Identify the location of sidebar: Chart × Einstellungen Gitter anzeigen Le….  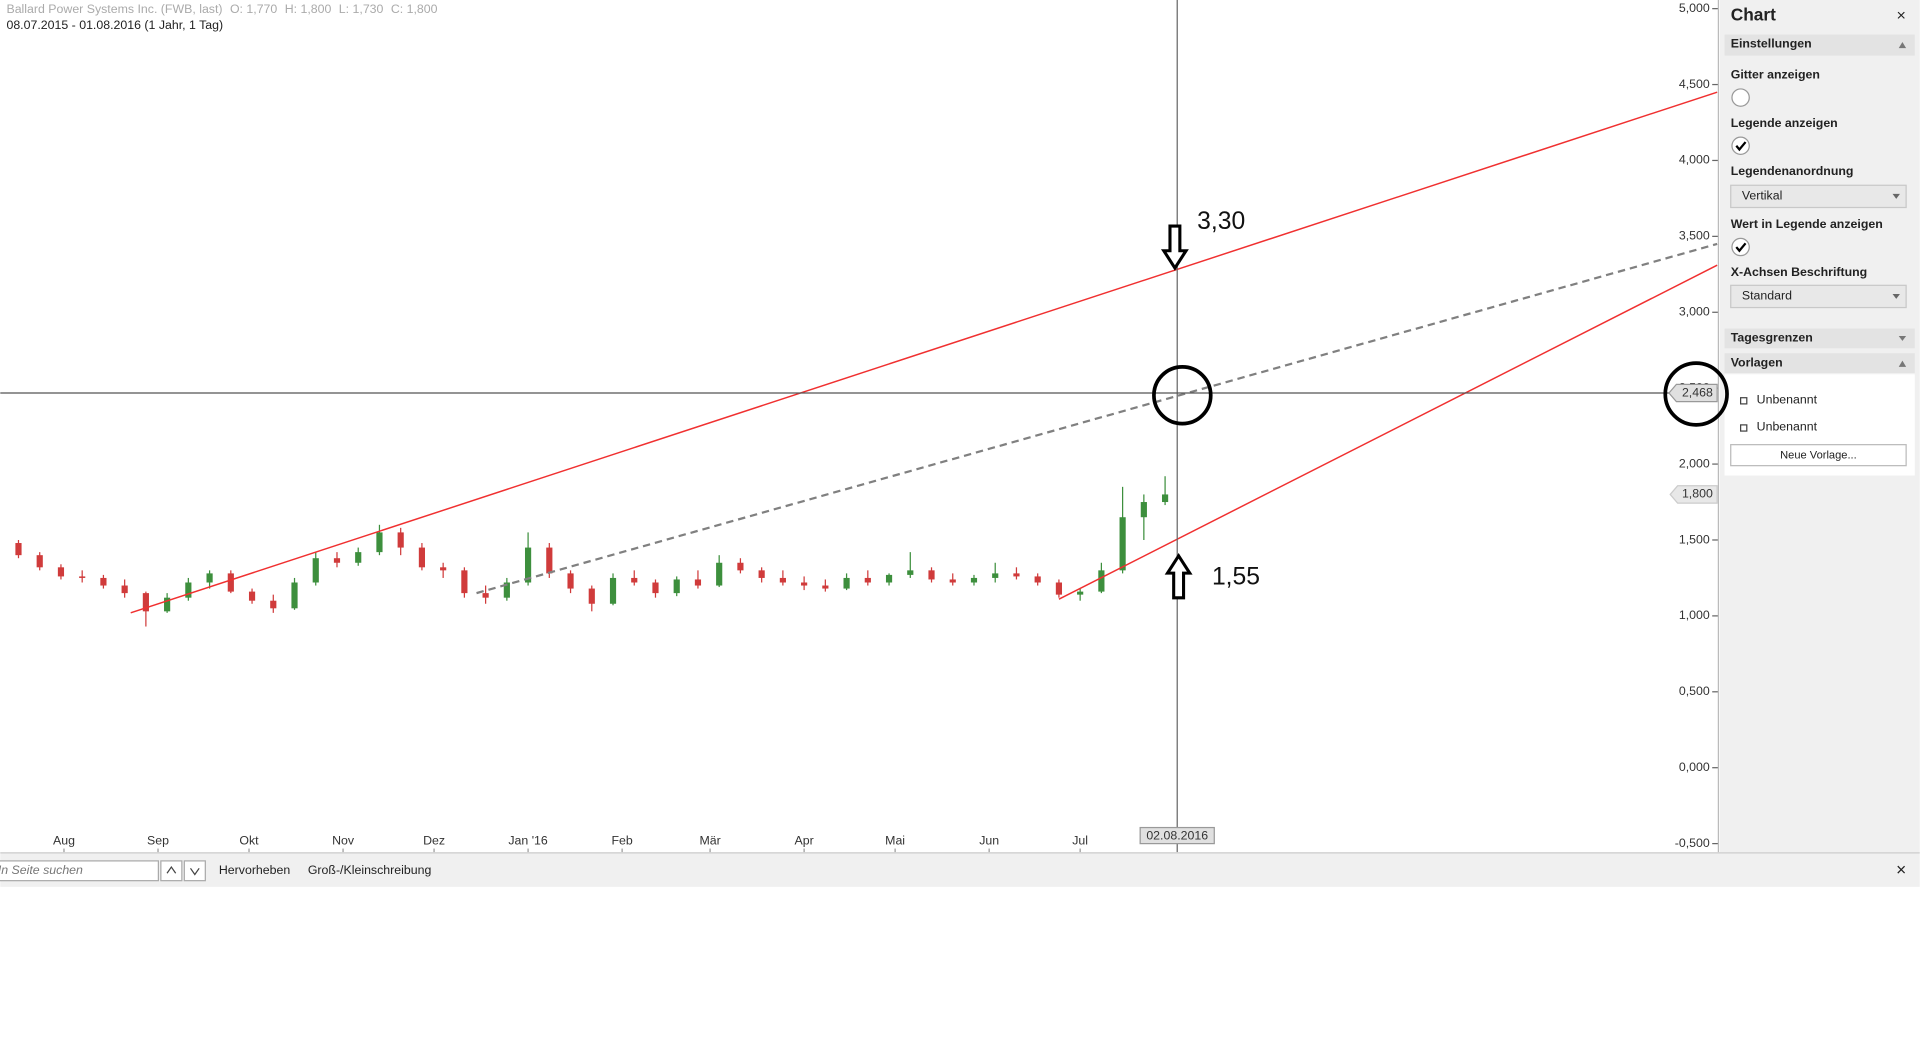
(1819, 426).